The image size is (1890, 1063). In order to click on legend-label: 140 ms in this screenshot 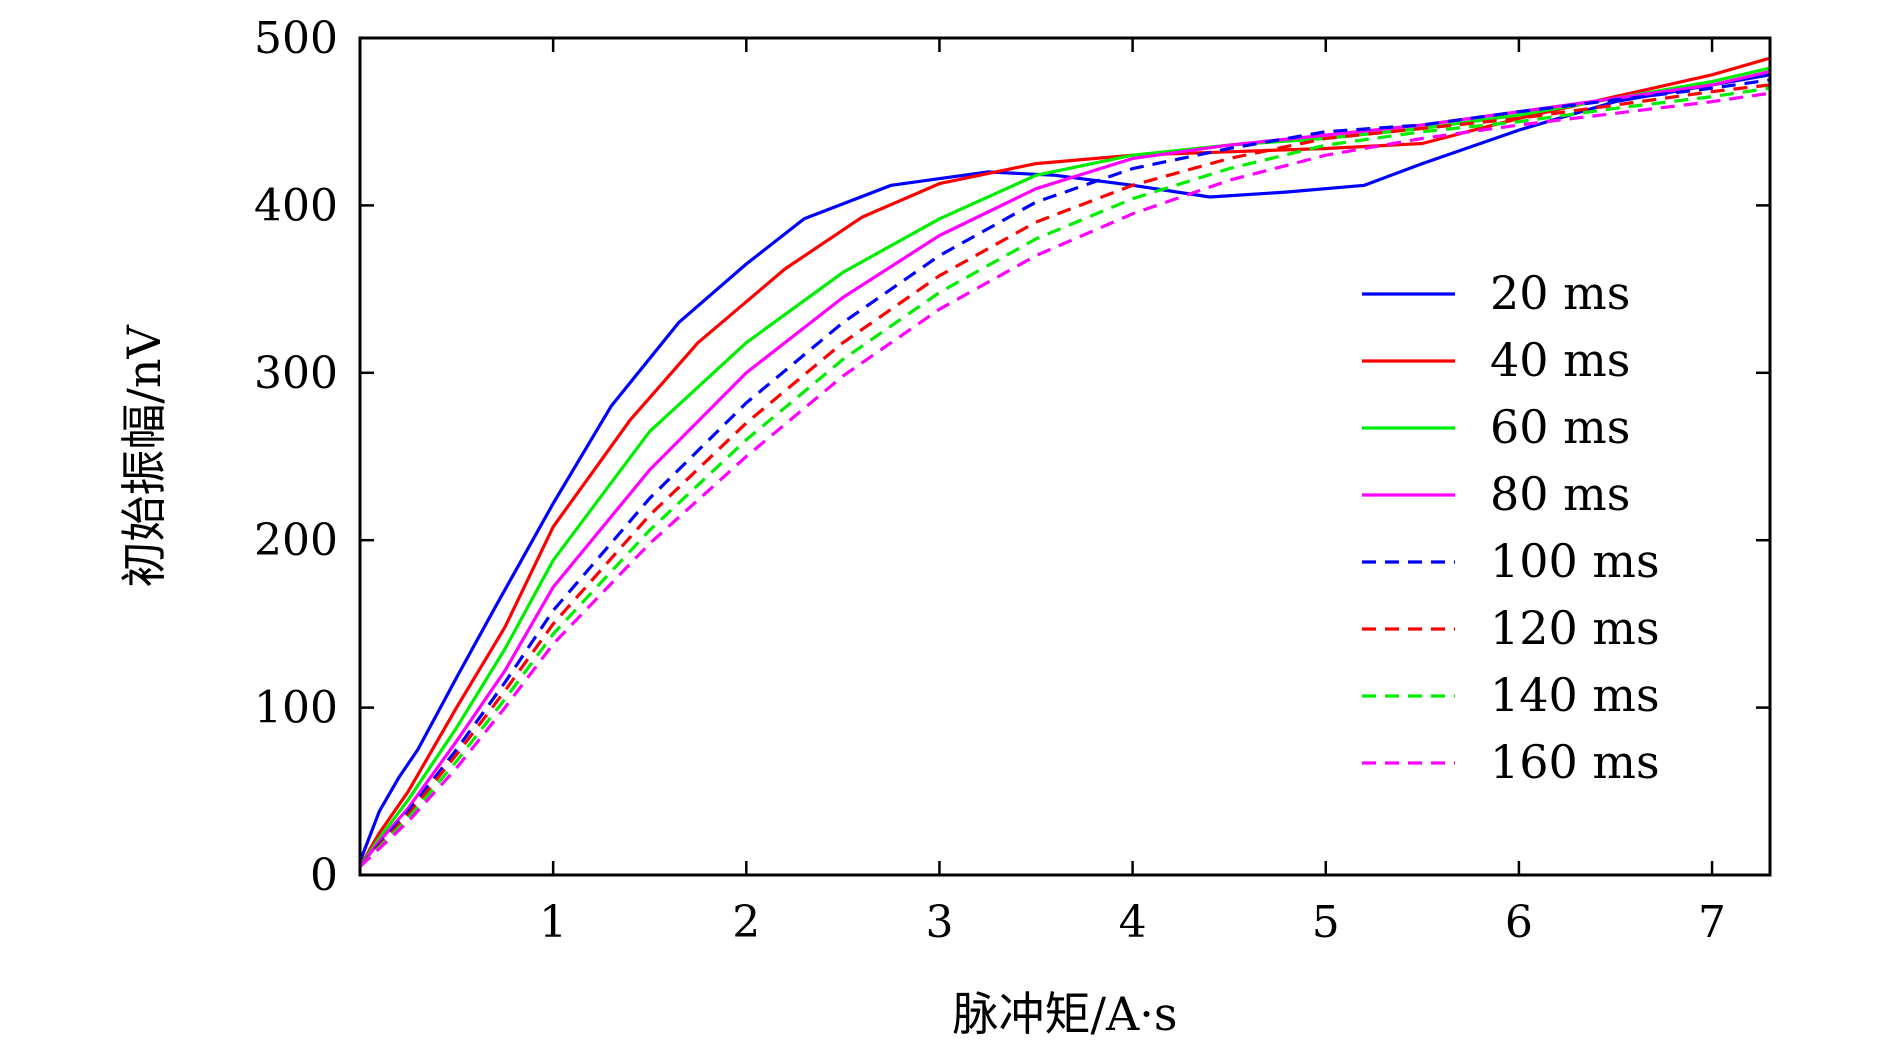, I will do `click(1575, 695)`.